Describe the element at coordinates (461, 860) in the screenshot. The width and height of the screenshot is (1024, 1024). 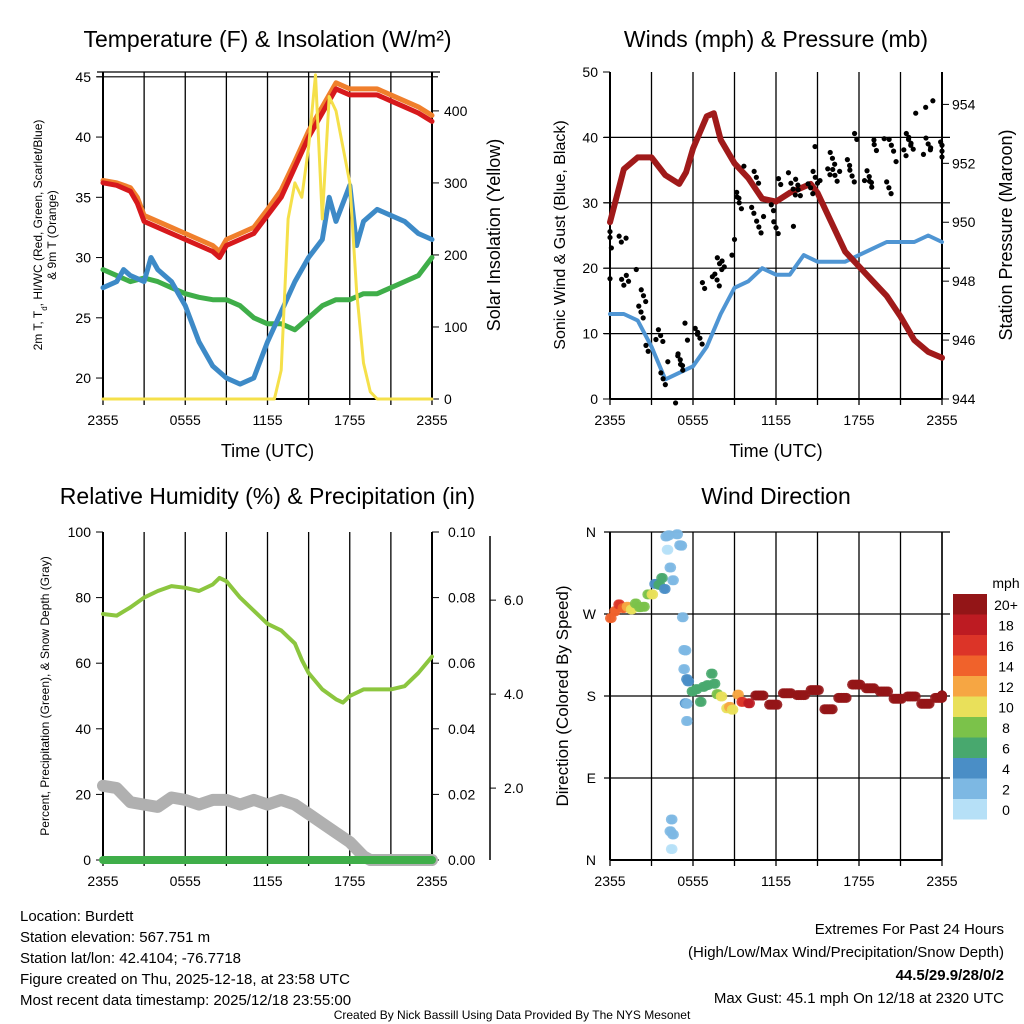
I see `y2-tick-label: 0.00` at that location.